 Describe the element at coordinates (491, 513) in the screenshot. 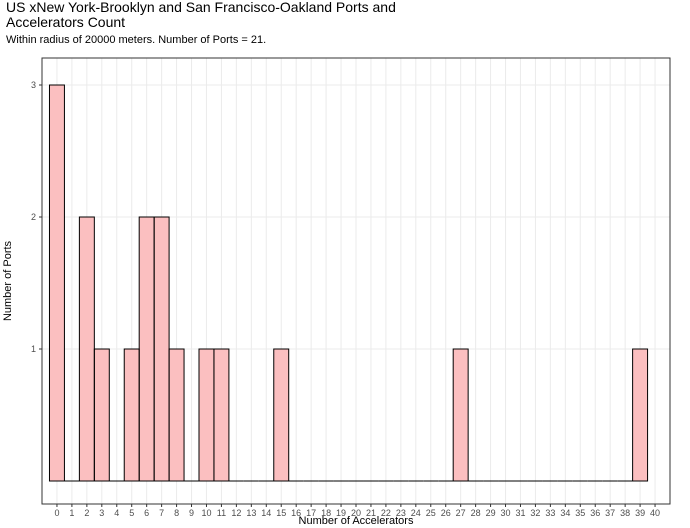

I see `x-tick-label: 29` at that location.